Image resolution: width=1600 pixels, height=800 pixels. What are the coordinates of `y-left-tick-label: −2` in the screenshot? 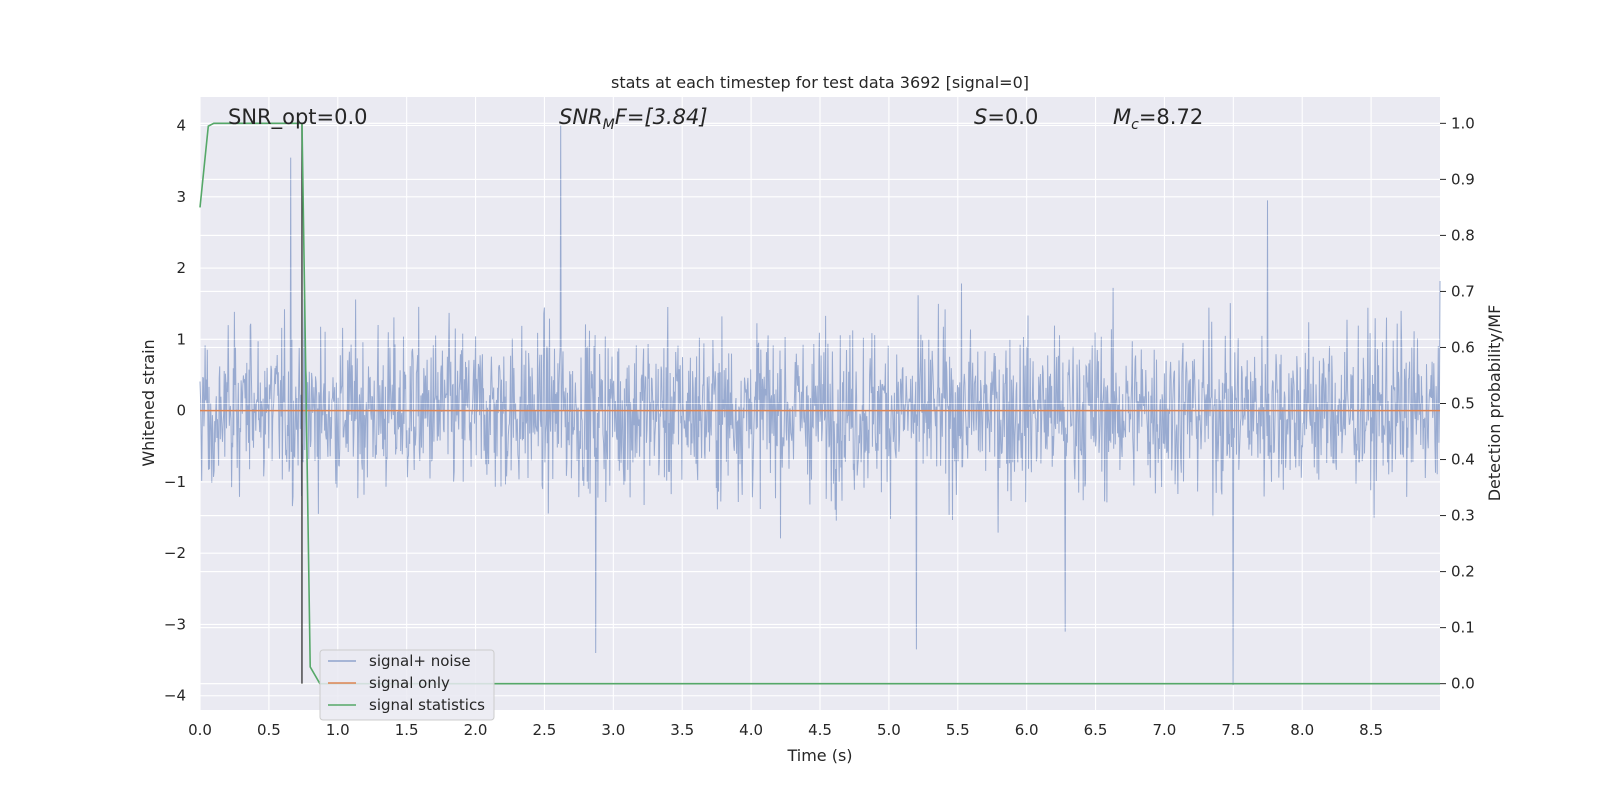 It's located at (175, 553).